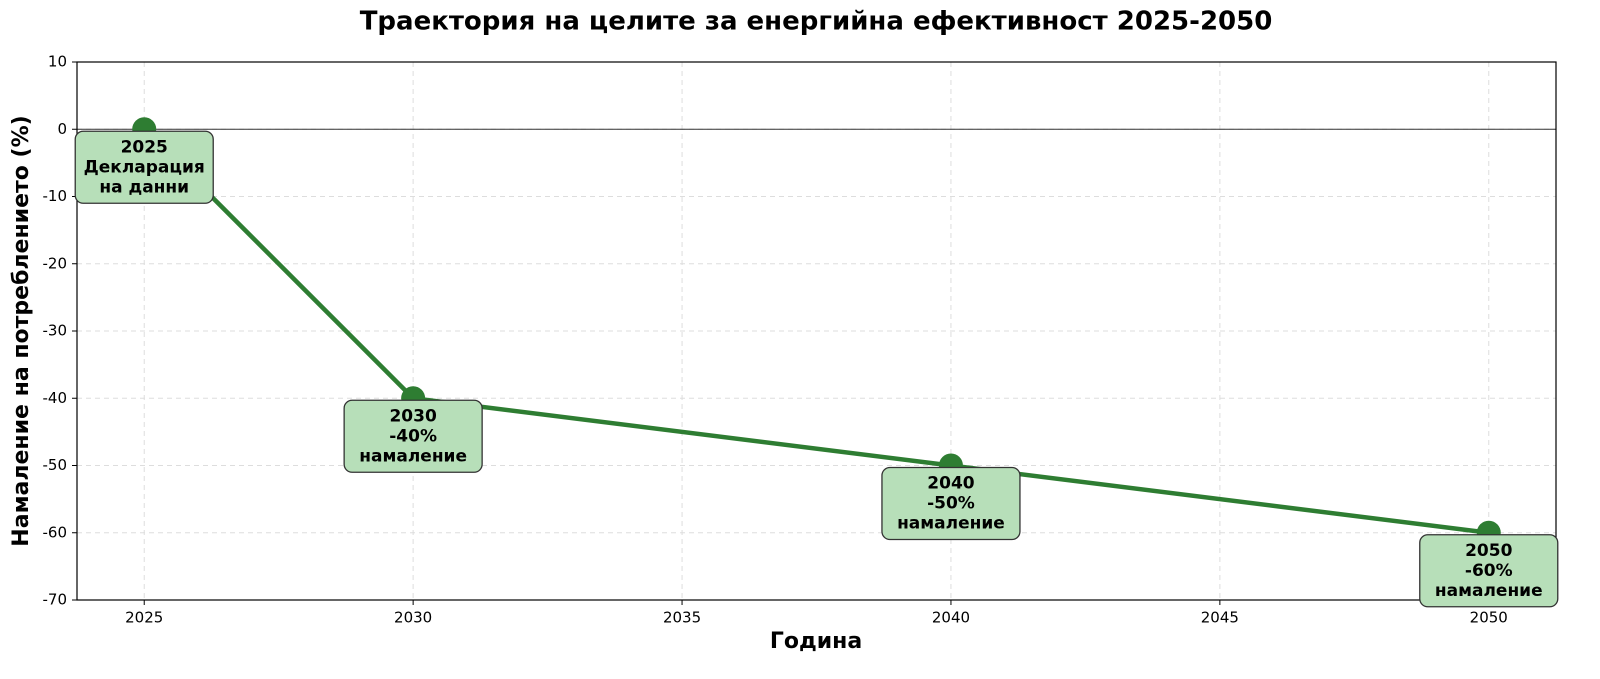 Image resolution: width=1600 pixels, height=679 pixels. I want to click on label-text: -50%, so click(951, 504).